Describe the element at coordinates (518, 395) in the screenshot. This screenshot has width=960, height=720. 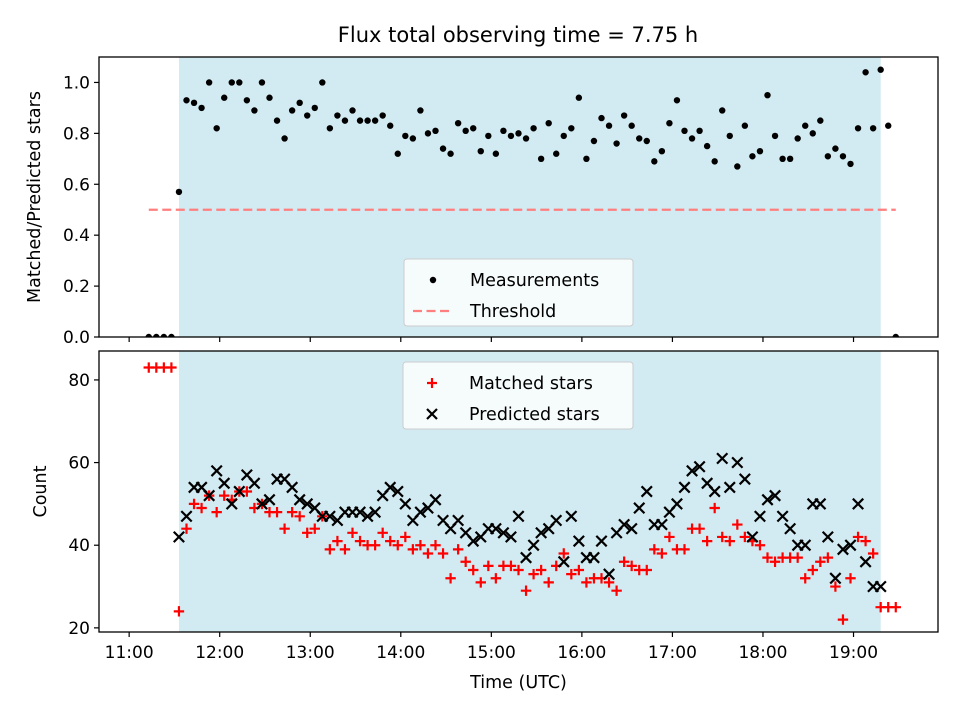
I see `legend: Matched stars Predicted stars` at that location.